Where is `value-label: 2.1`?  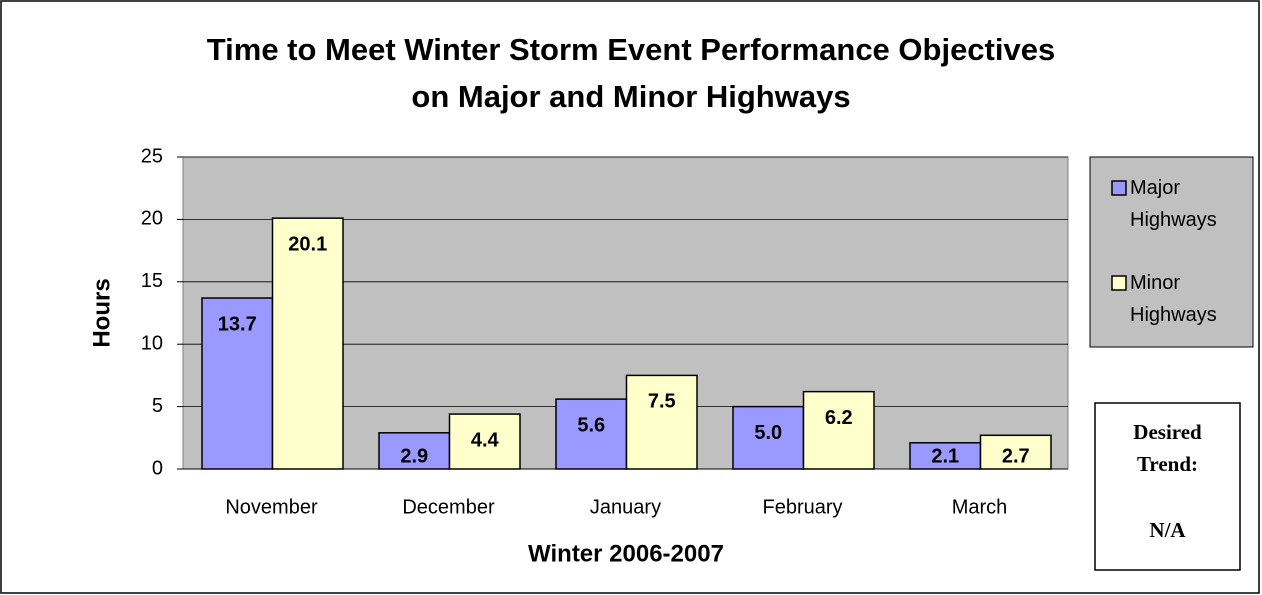
value-label: 2.1 is located at coordinates (945, 456).